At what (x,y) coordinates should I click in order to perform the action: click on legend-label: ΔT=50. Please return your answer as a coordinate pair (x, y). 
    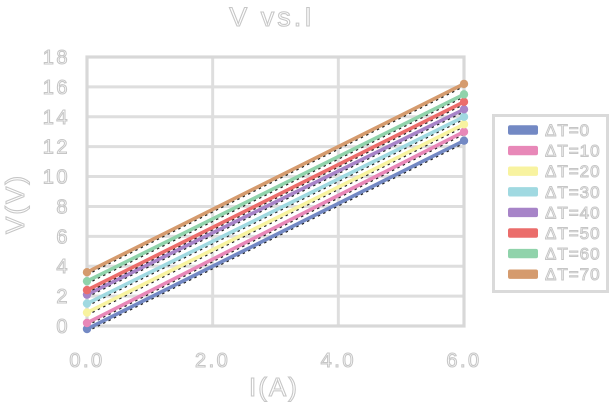
    Looking at the image, I should click on (573, 233).